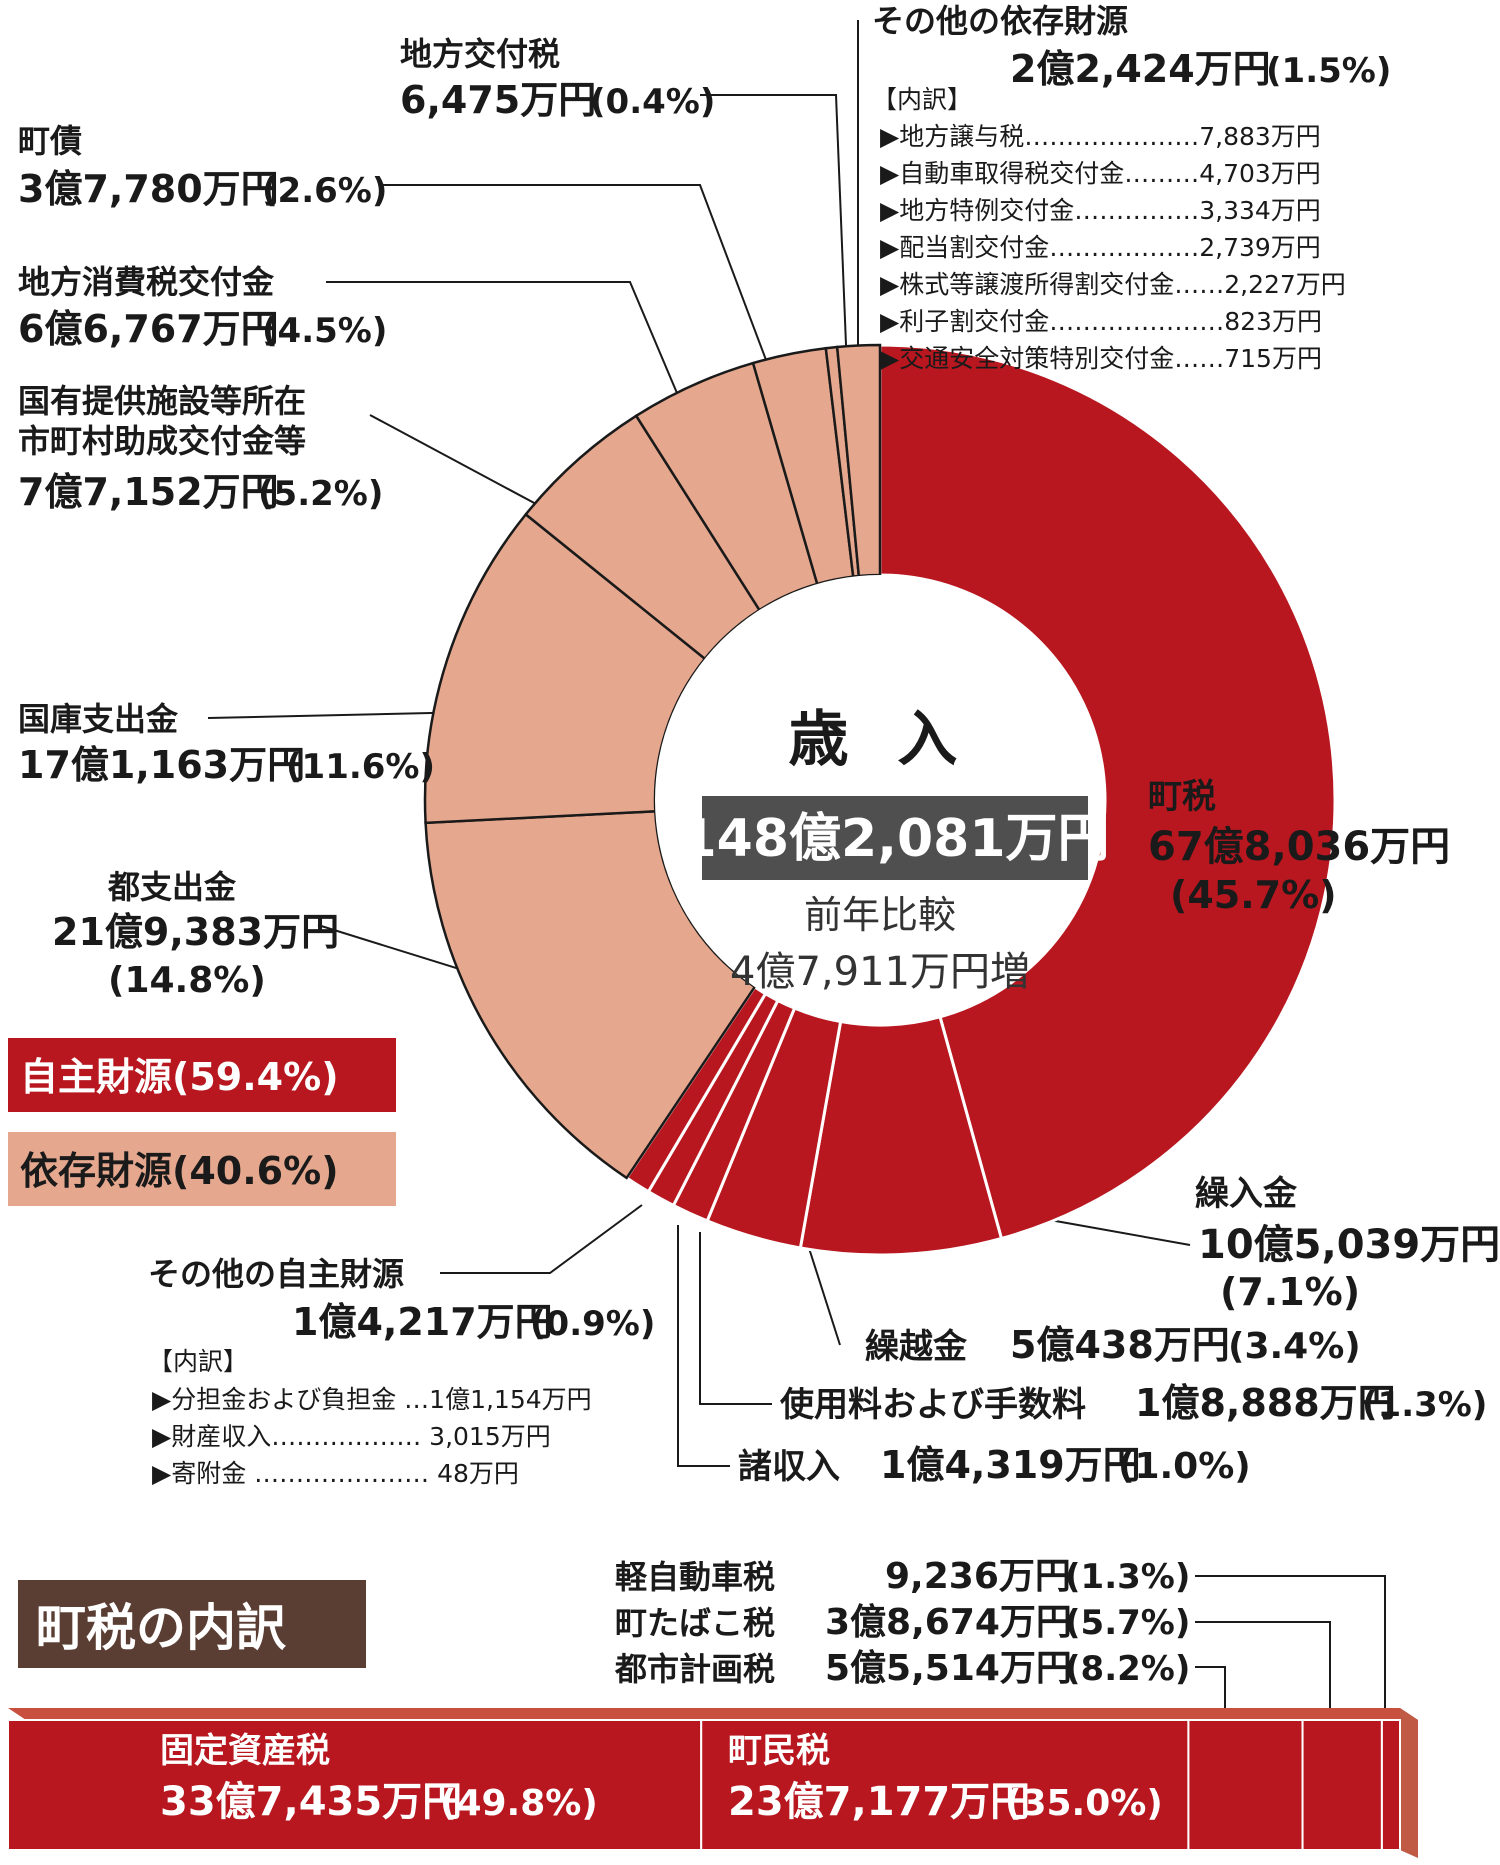 The height and width of the screenshot is (1865, 1500). I want to click on bar-pct-fixed-asset: (49.8%), so click(519, 1803).